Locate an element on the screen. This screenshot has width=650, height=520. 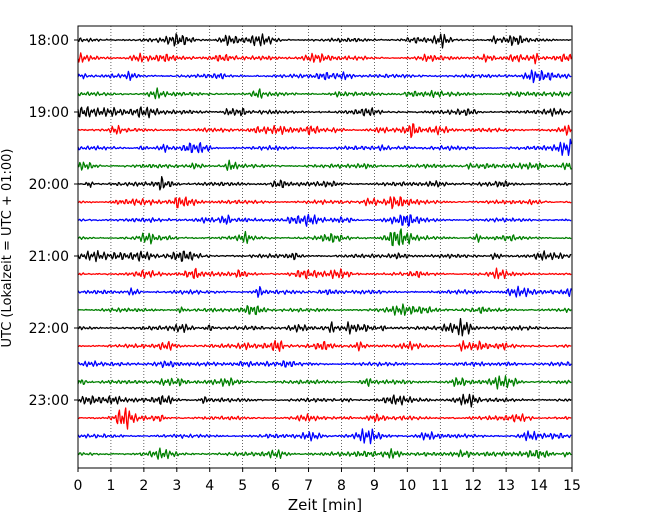
x-tick-label: 9 is located at coordinates (374, 486).